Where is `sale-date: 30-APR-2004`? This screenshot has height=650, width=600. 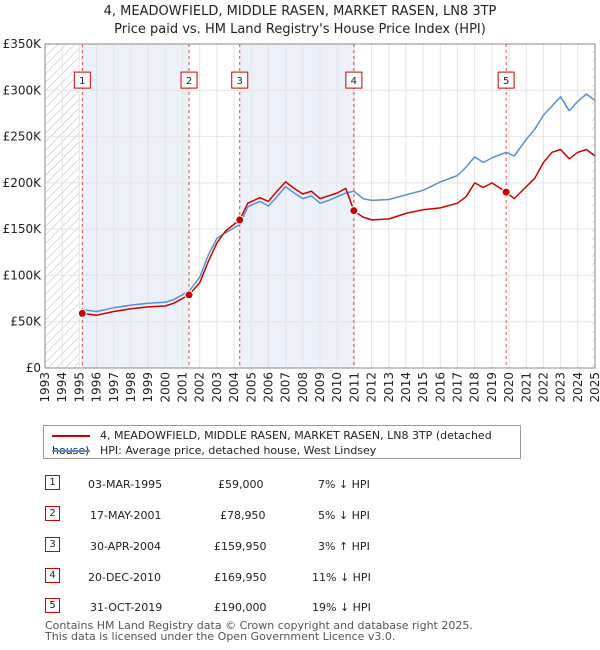
sale-date: 30-APR-2004 is located at coordinates (126, 546).